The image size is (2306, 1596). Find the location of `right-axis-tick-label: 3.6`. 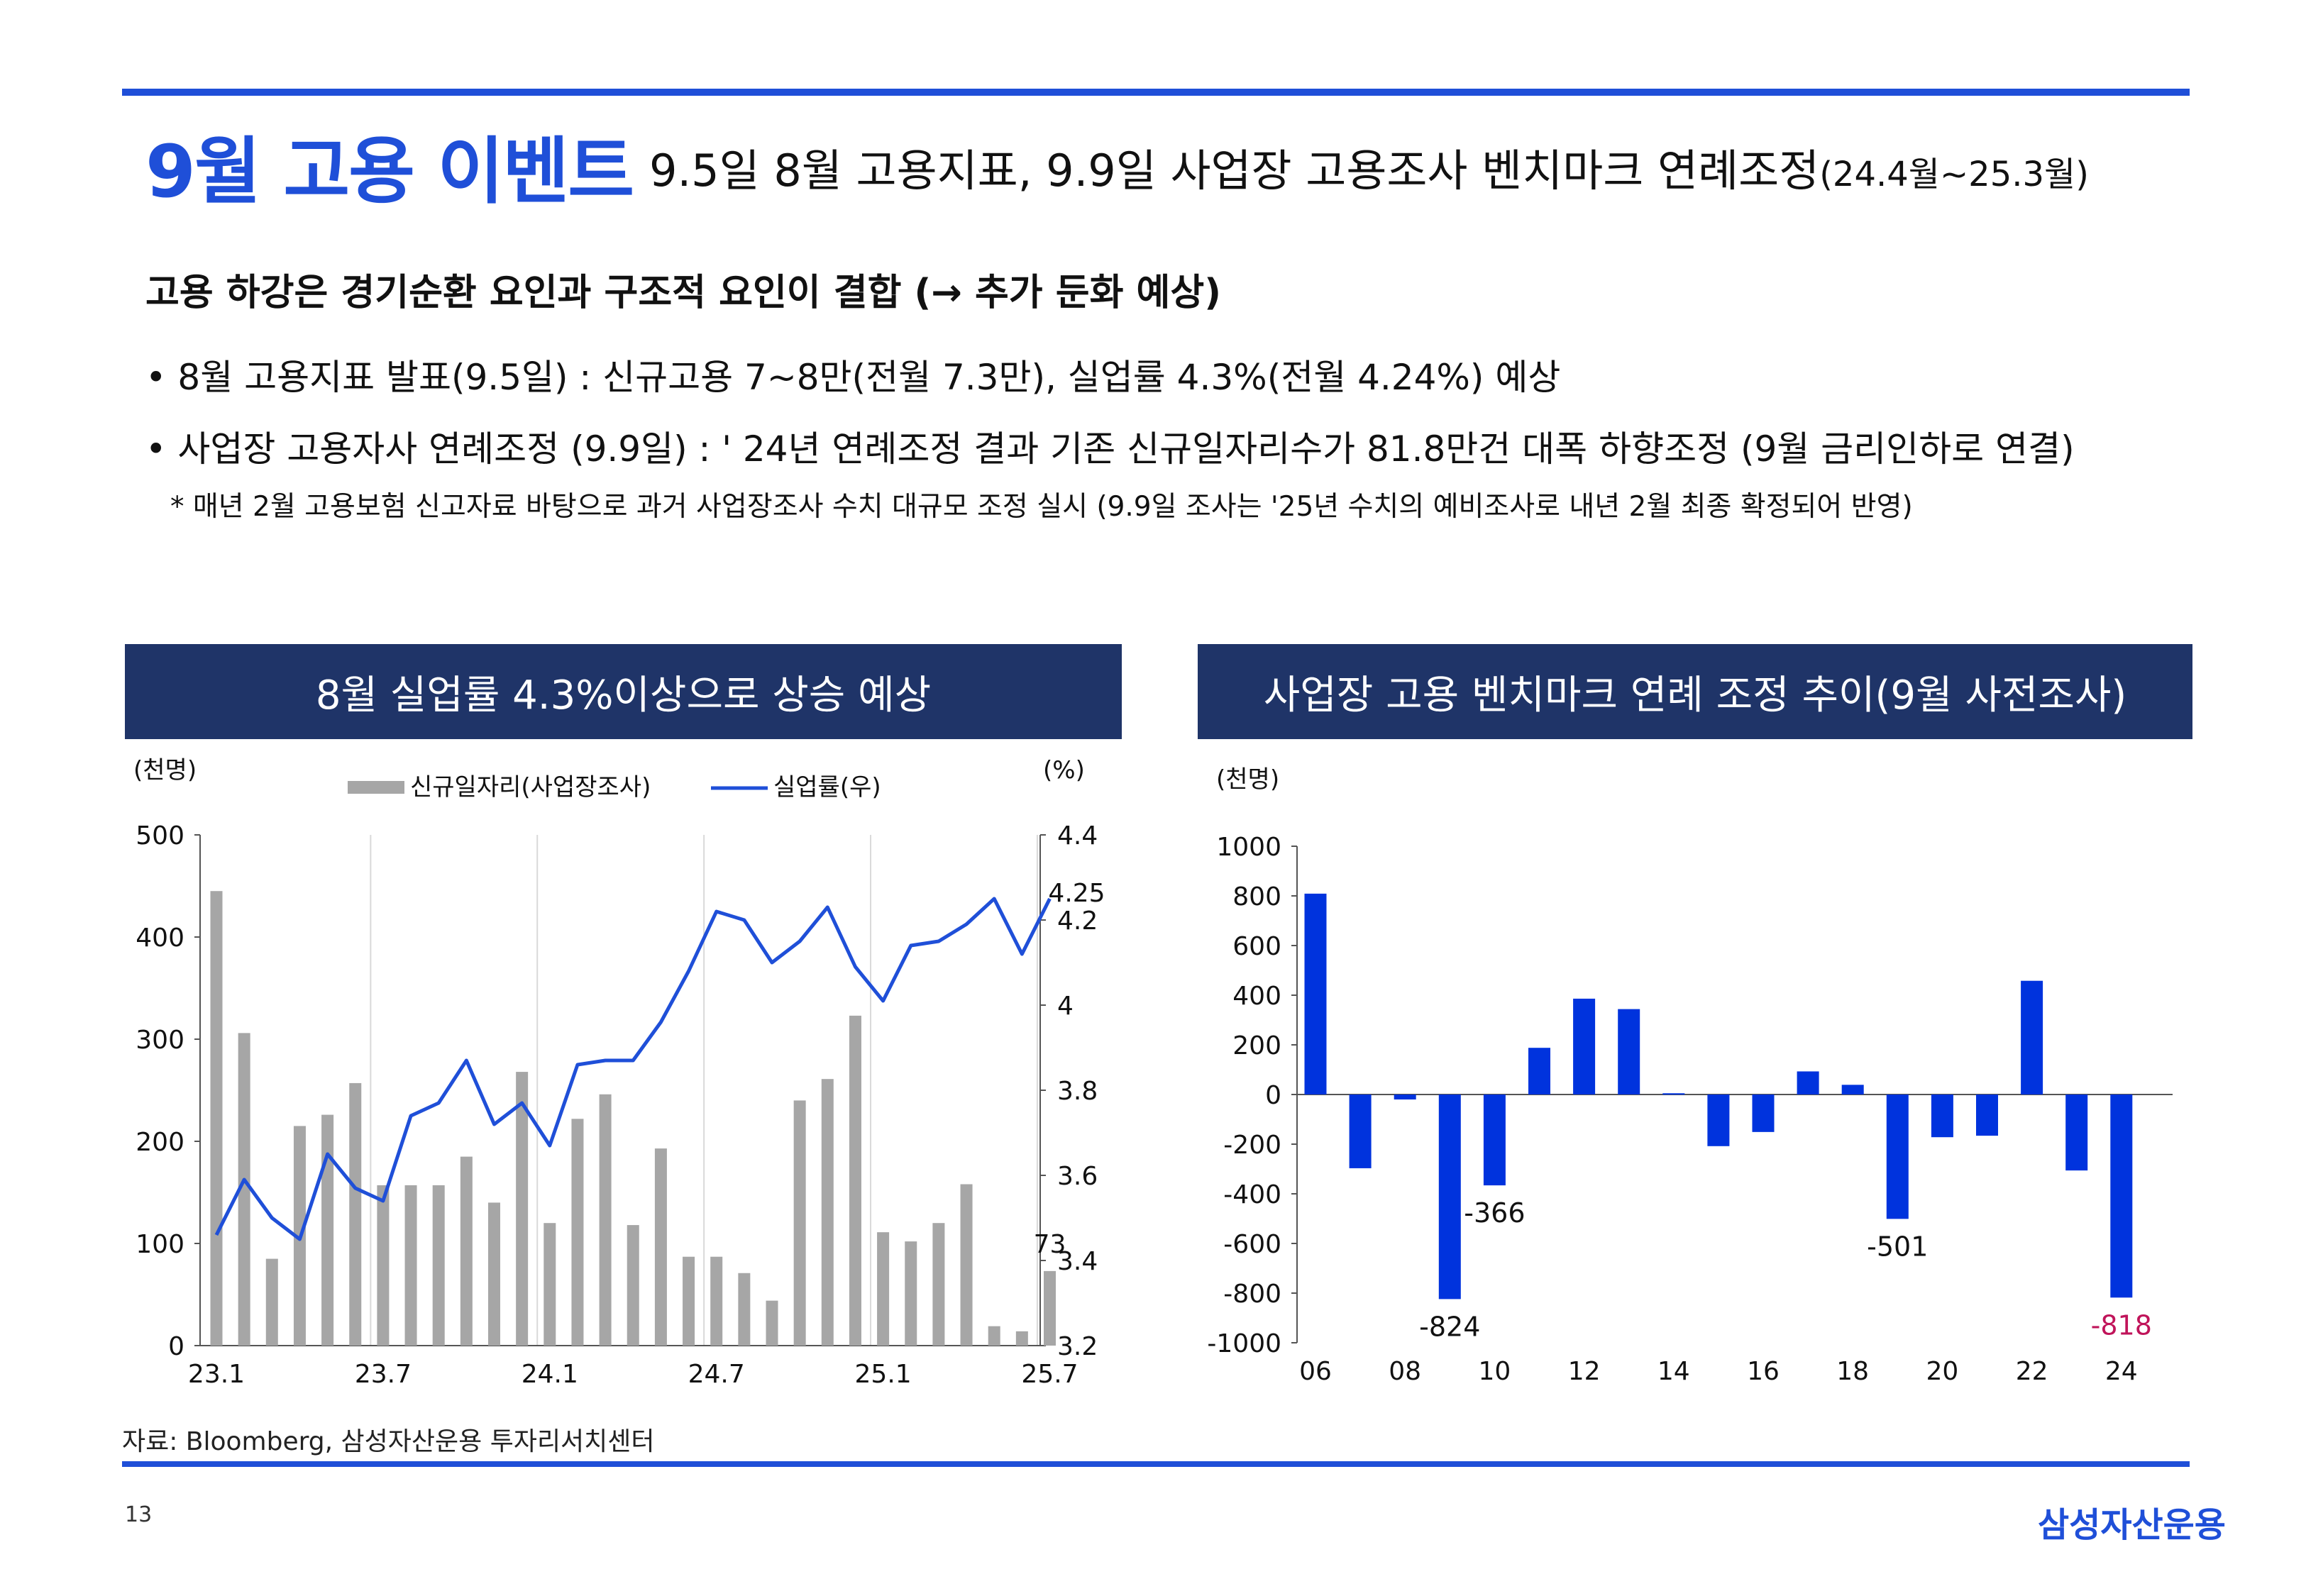

right-axis-tick-label: 3.6 is located at coordinates (1077, 1176).